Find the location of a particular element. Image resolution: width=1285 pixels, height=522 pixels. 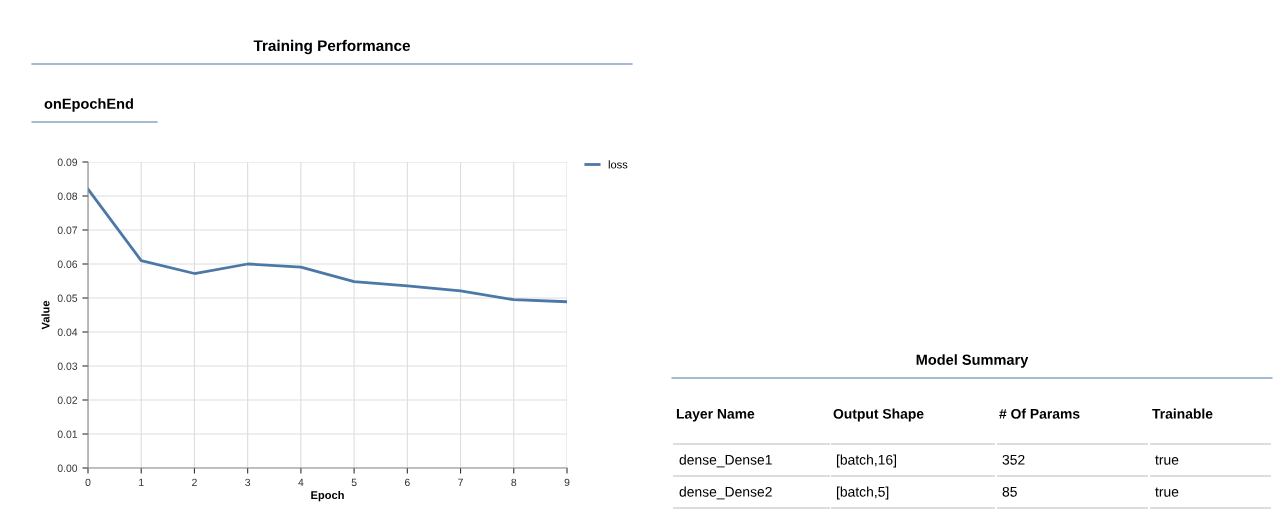

x-tick-label: 4 is located at coordinates (301, 482).